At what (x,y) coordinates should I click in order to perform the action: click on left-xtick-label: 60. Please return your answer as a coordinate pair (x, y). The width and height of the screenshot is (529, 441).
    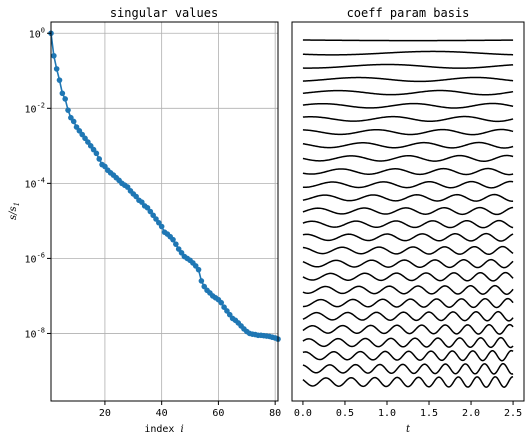
    Looking at the image, I should click on (218, 413).